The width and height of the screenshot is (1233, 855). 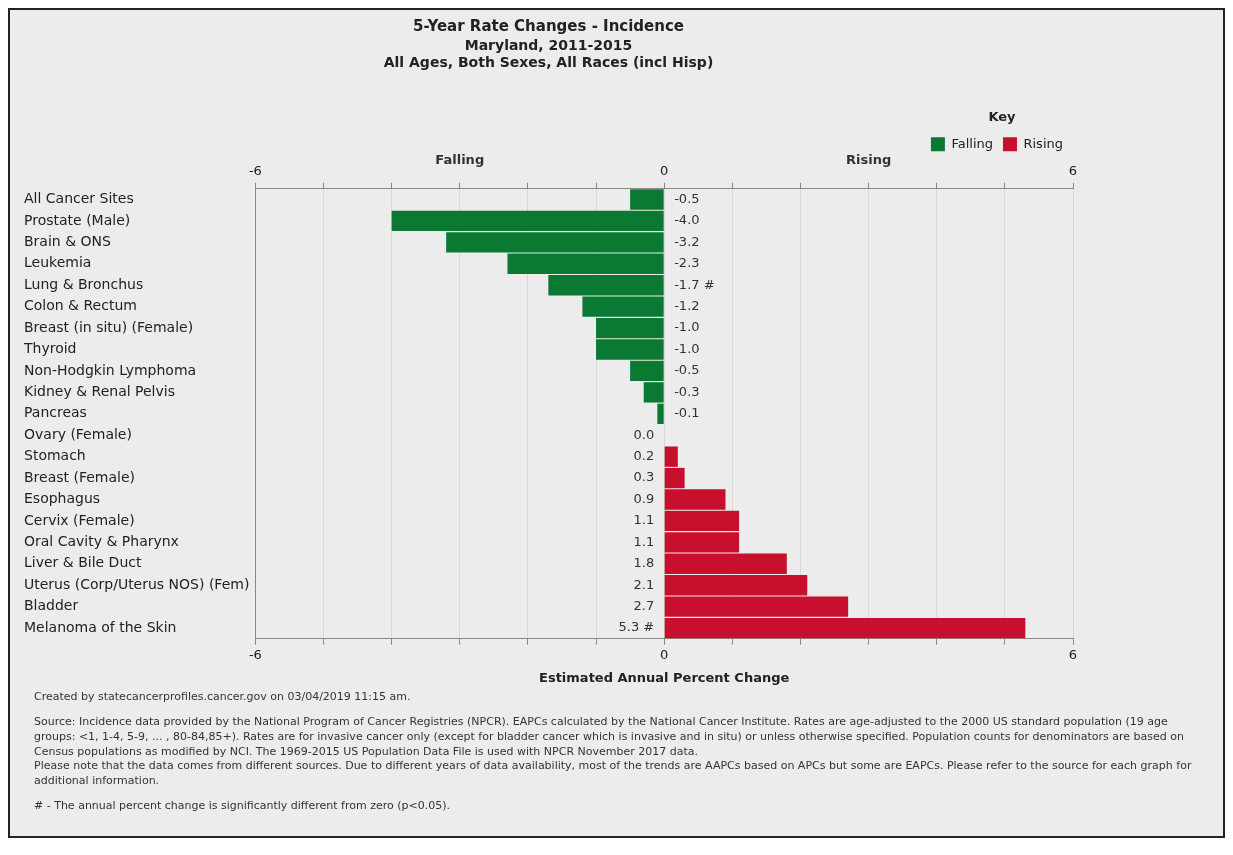 What do you see at coordinates (55, 412) in the screenshot?
I see `y-tick-label: Pancreas` at bounding box center [55, 412].